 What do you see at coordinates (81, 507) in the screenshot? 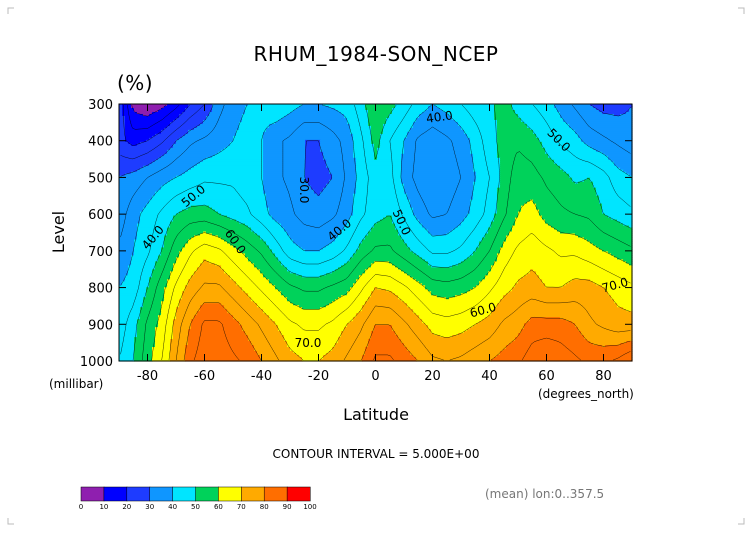
I see `colorbar-tick-label: 0` at bounding box center [81, 507].